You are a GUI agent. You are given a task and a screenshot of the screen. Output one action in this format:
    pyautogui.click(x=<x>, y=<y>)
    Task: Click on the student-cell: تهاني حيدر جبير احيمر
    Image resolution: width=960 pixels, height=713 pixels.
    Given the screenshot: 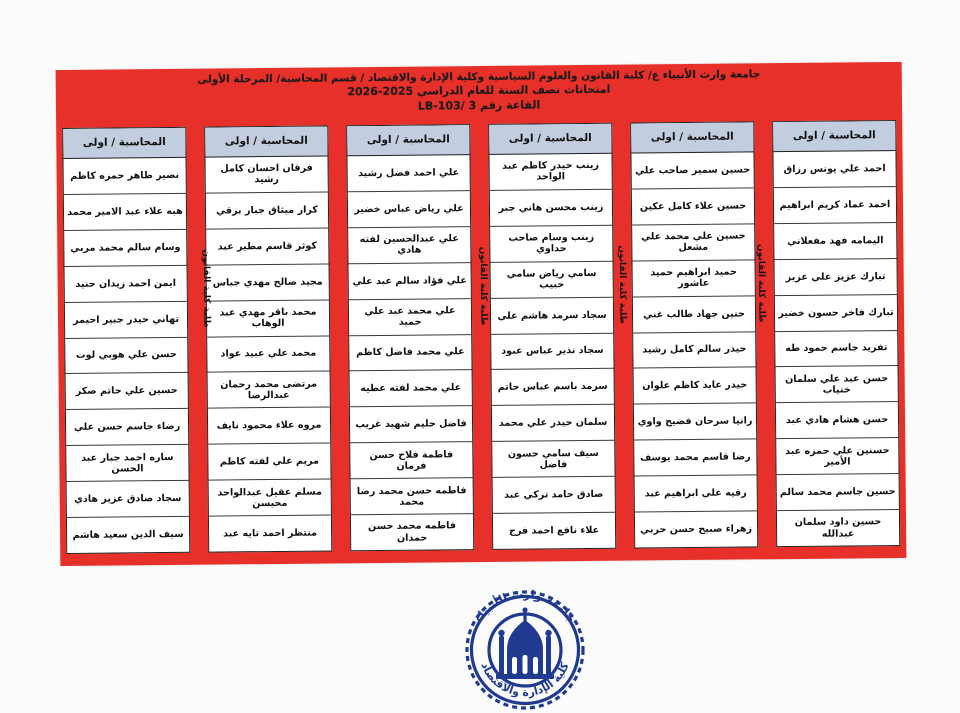 What is the action you would take?
    pyautogui.click(x=126, y=320)
    